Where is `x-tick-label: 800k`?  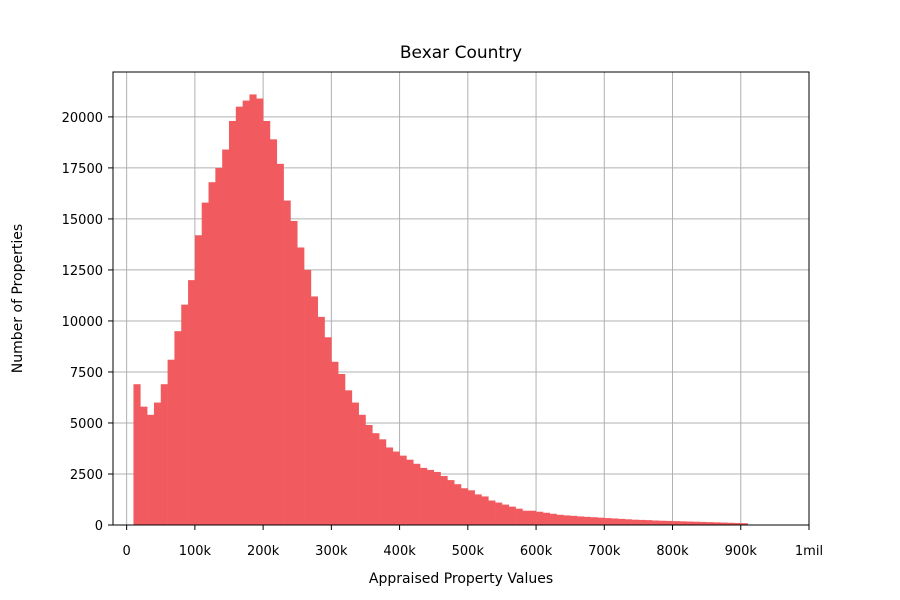
x-tick-label: 800k is located at coordinates (672, 551).